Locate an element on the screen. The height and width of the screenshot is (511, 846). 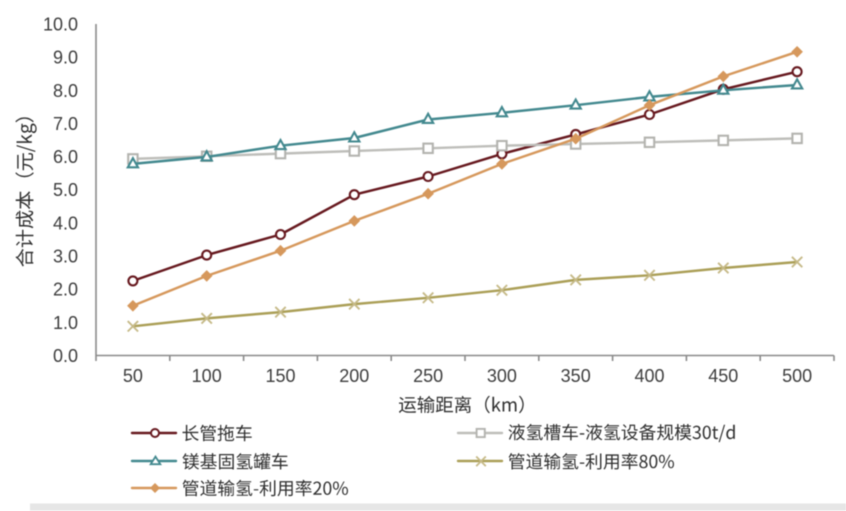
svg-text: 3.0 is located at coordinates (65, 257).